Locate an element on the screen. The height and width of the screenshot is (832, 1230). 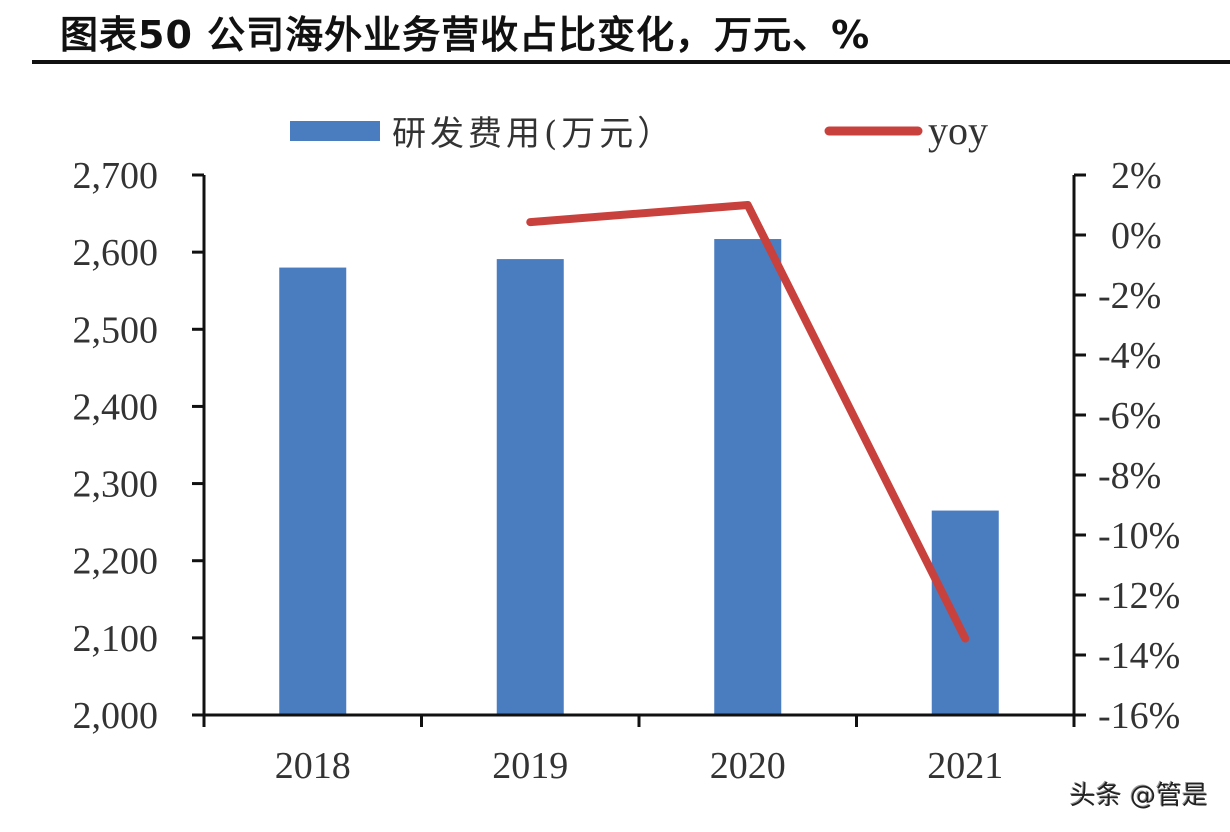
bar-2020 is located at coordinates (748, 477).